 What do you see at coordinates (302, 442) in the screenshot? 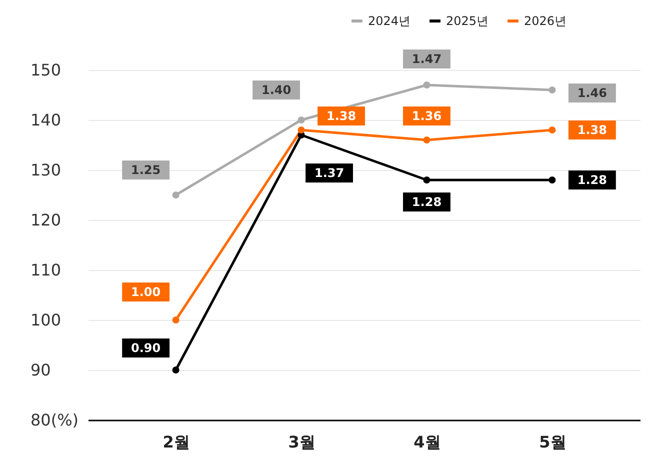
I see `x-tick-label: 3월` at bounding box center [302, 442].